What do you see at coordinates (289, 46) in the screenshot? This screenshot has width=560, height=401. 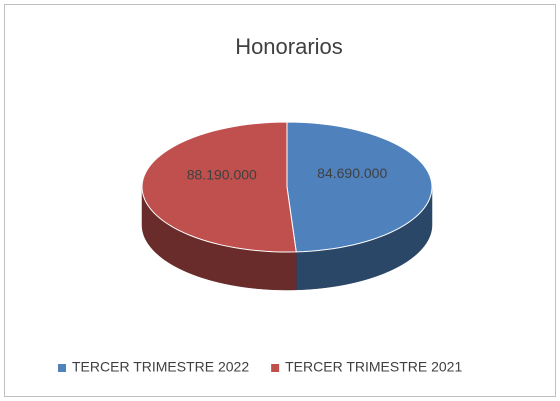 I see `chart-title: Honorarios` at bounding box center [289, 46].